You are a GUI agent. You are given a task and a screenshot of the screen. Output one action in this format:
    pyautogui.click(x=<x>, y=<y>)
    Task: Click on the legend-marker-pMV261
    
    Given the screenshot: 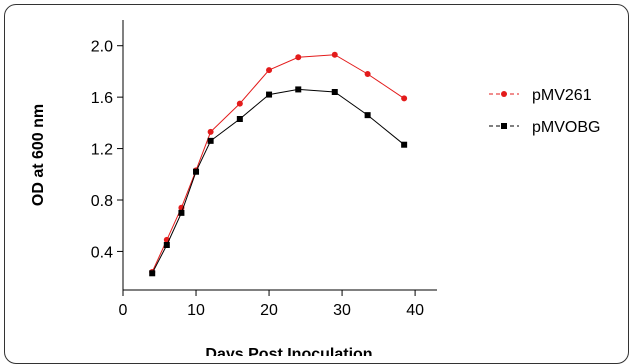 What is the action you would take?
    pyautogui.click(x=504, y=94)
    